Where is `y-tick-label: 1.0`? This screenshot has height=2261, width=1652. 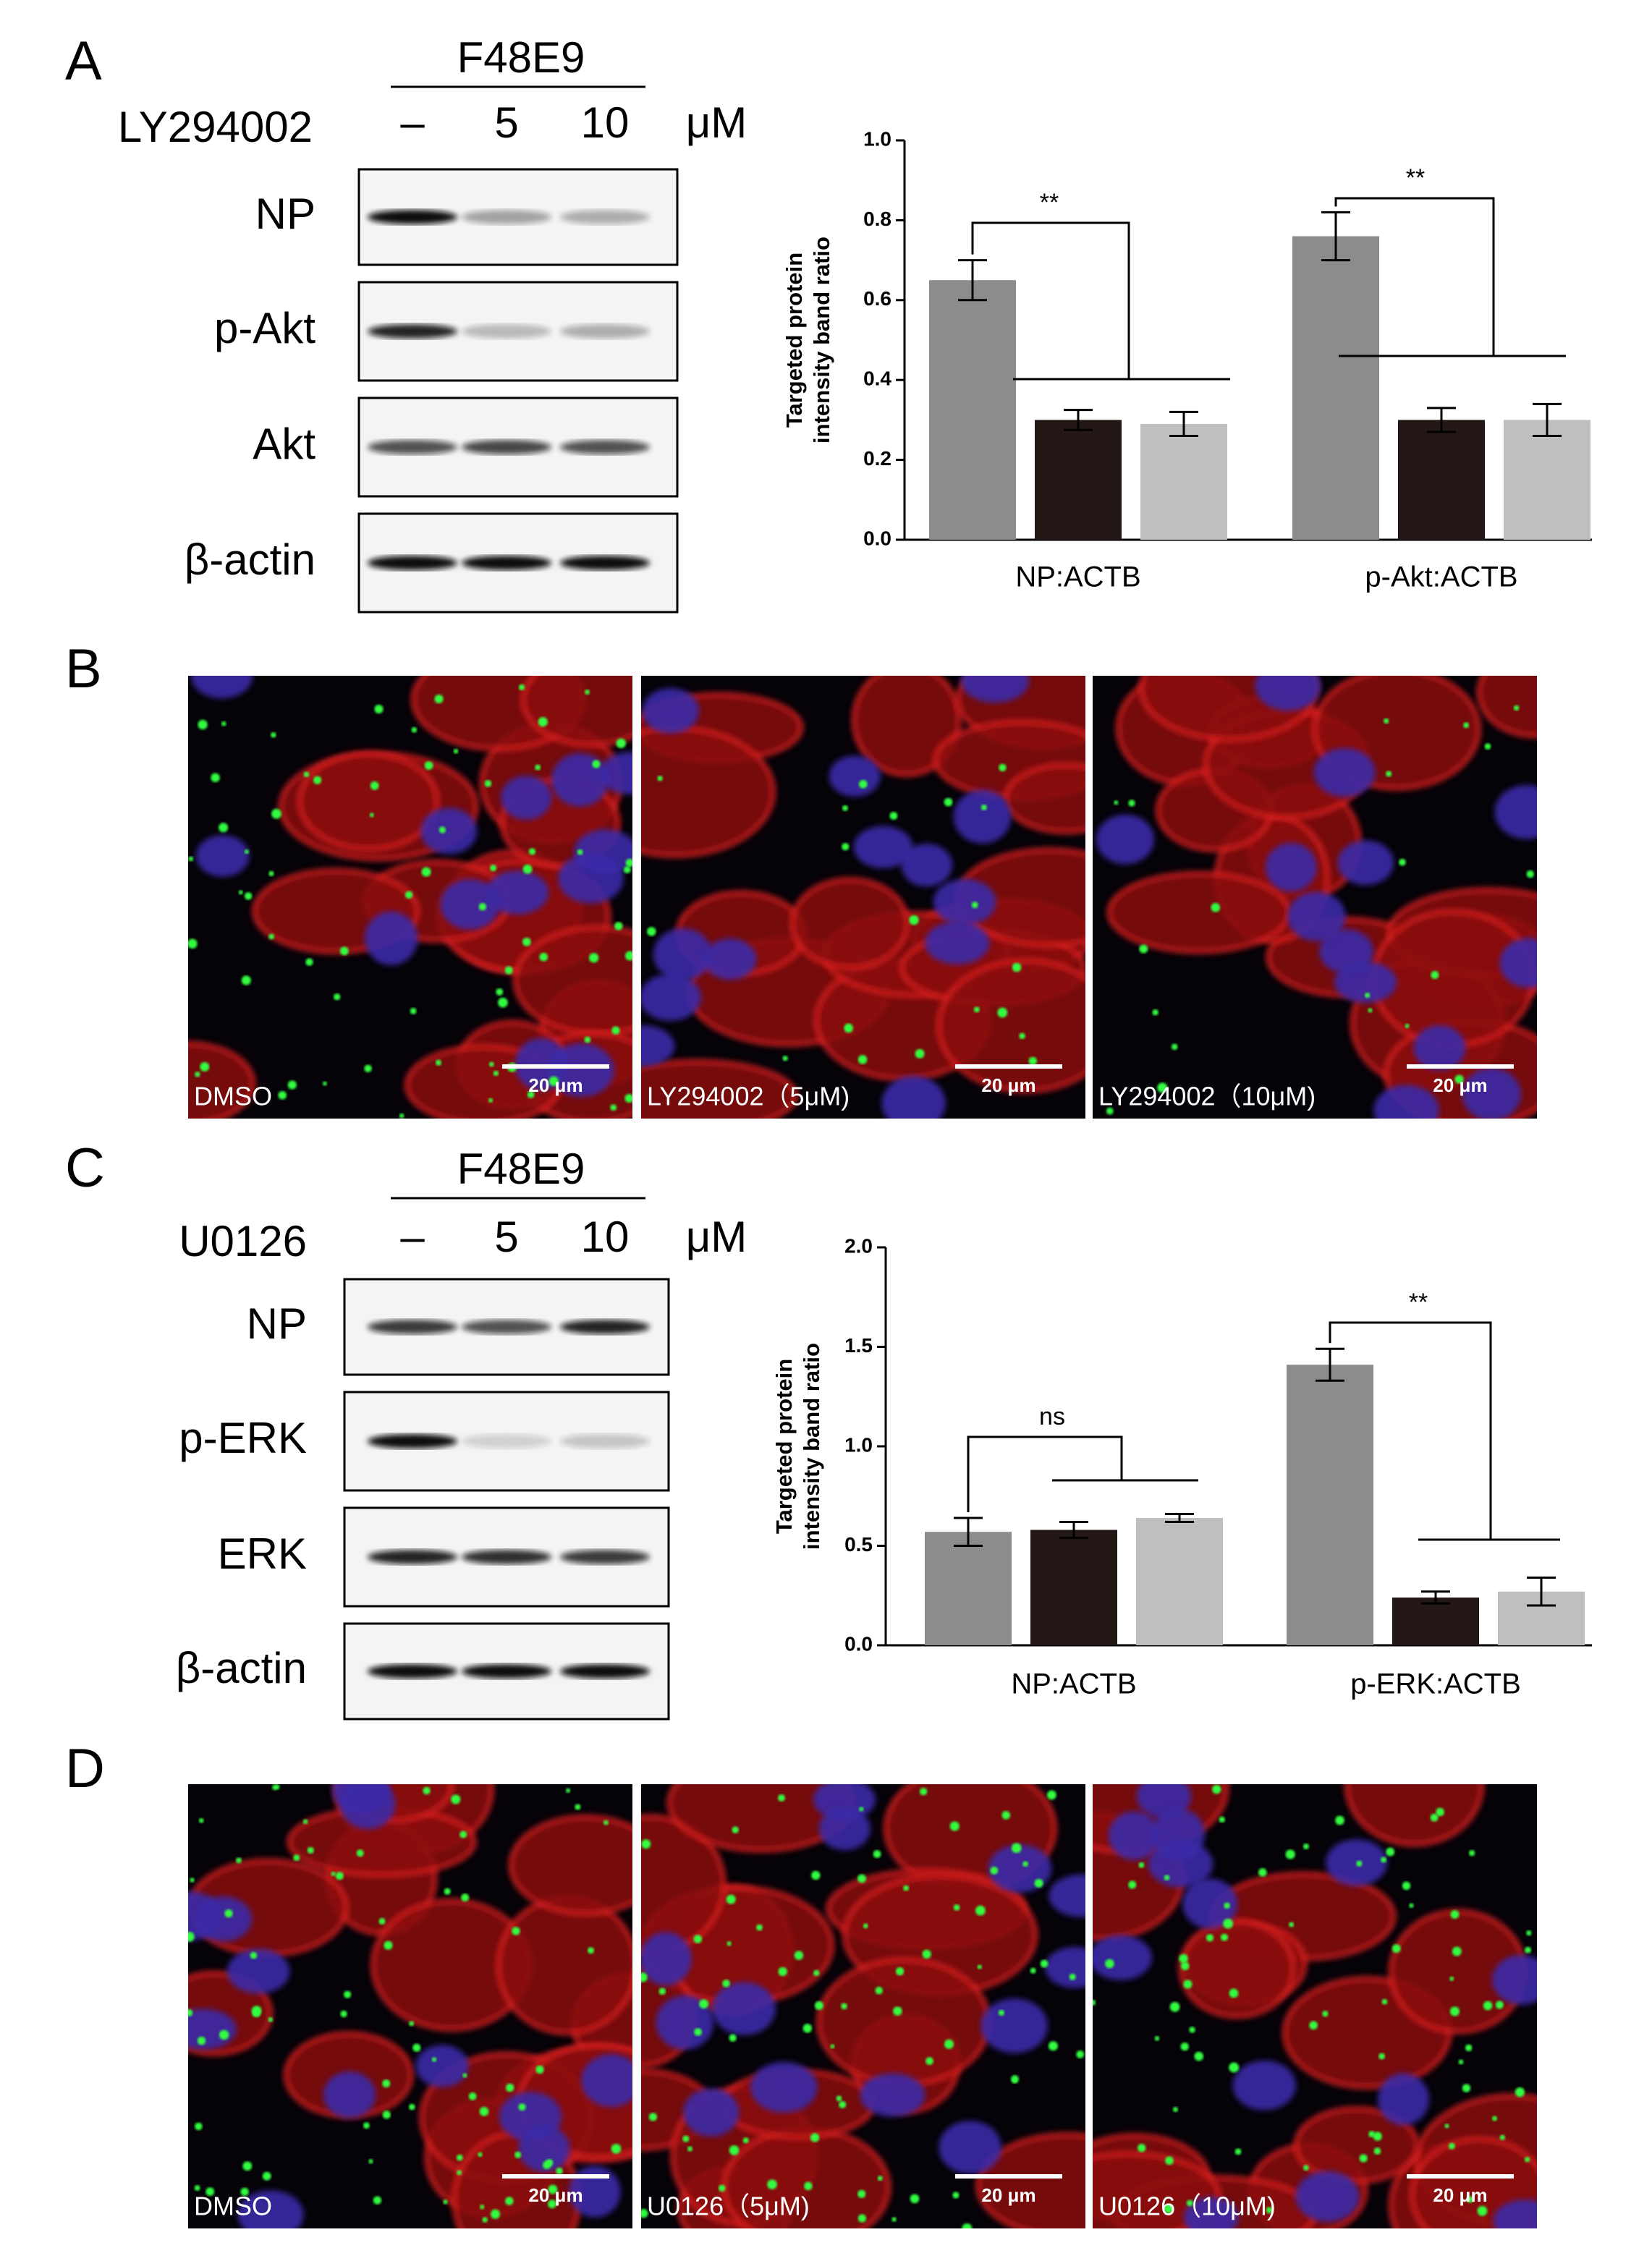 y-tick-label: 1.0 is located at coordinates (877, 138).